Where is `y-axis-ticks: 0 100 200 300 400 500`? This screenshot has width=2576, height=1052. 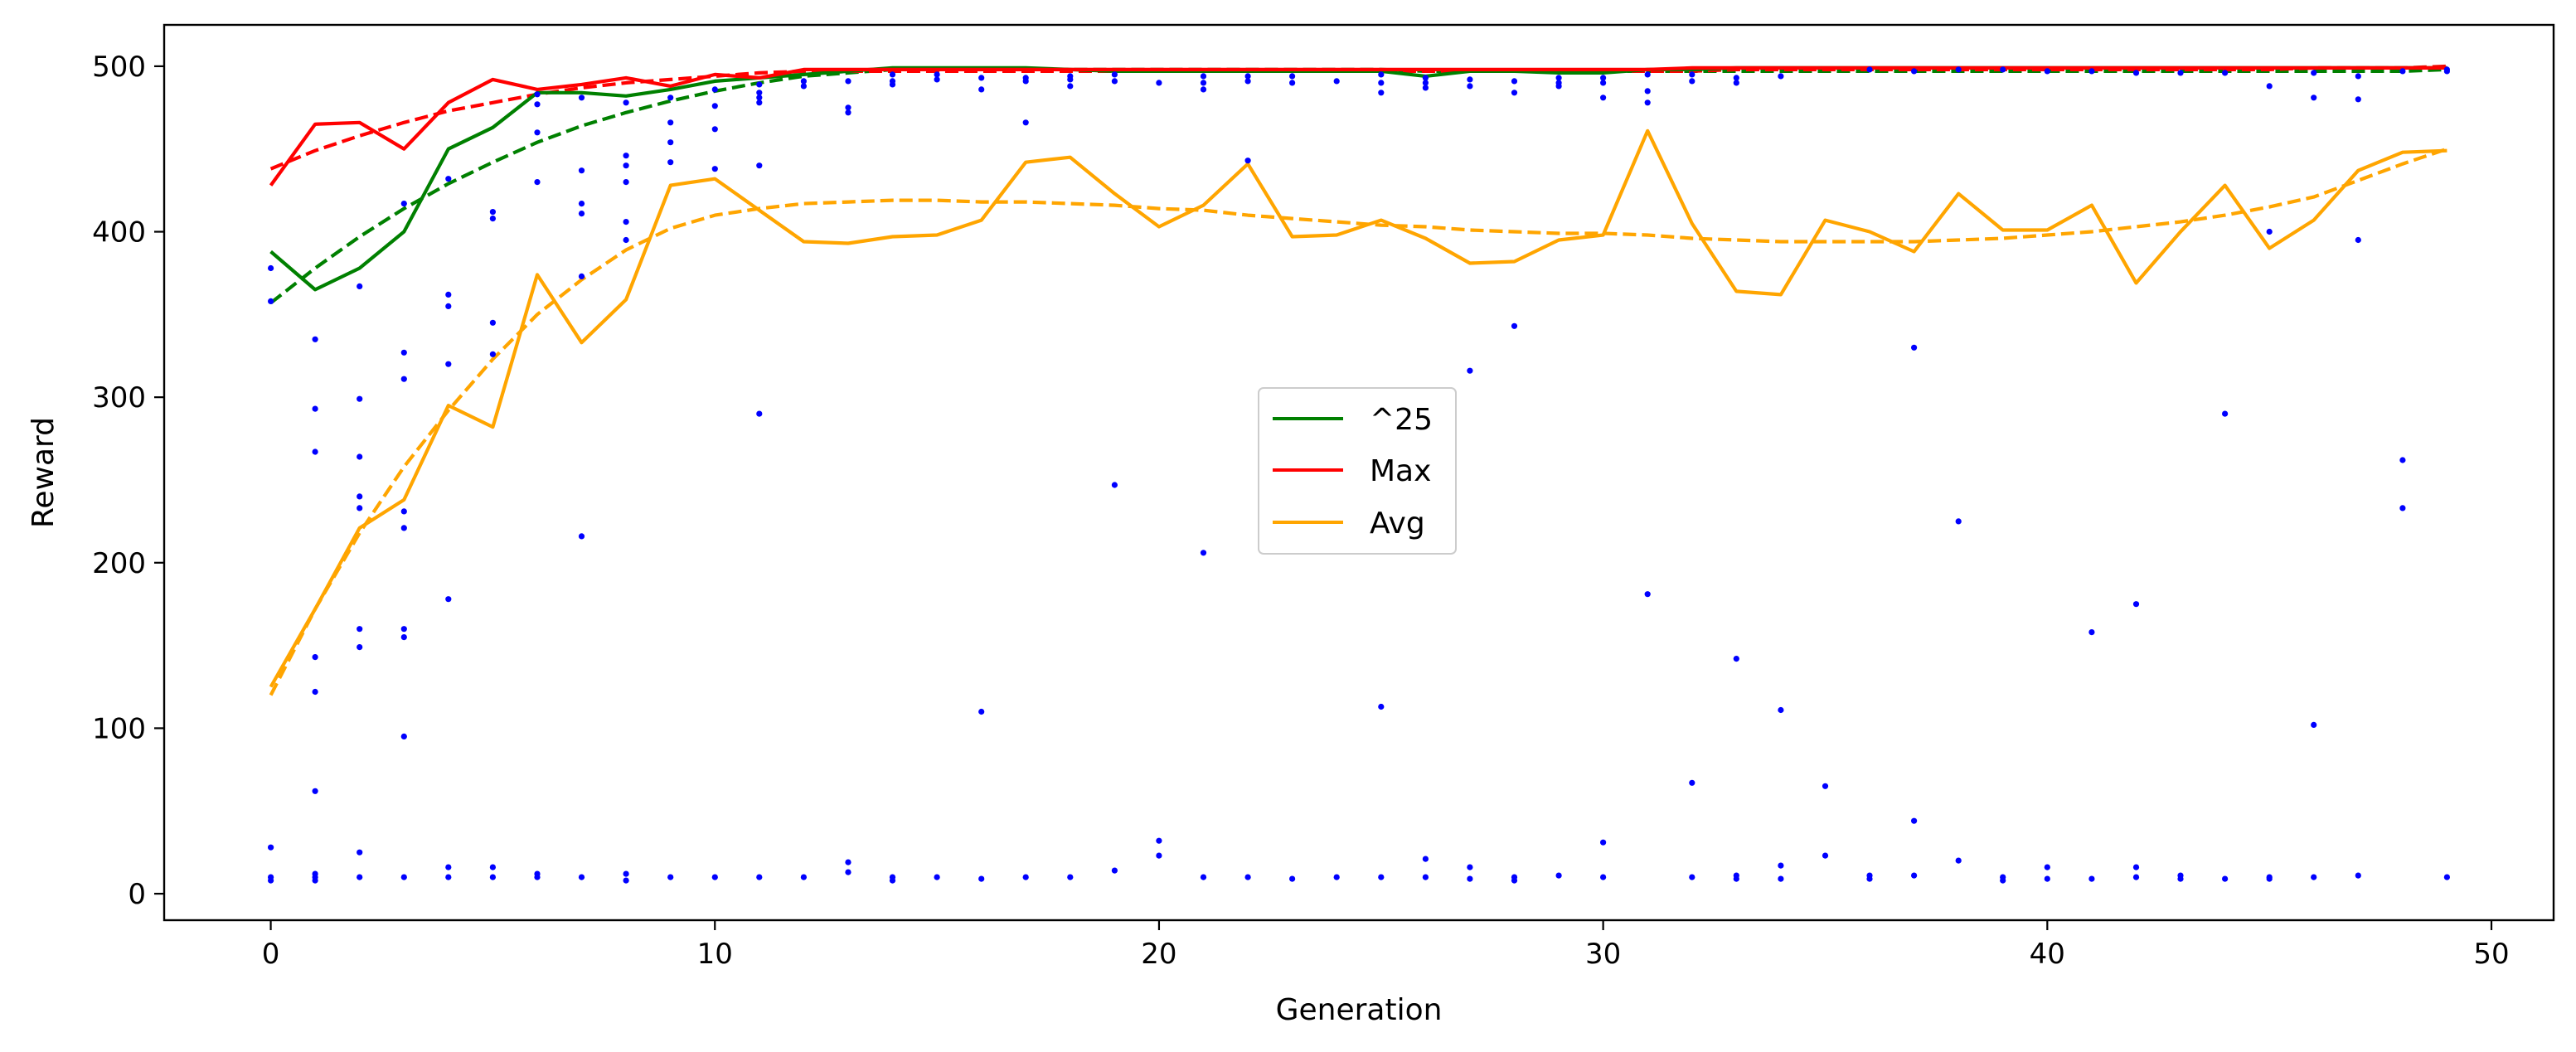 y-axis-ticks: 0 100 200 300 400 500 is located at coordinates (128, 481).